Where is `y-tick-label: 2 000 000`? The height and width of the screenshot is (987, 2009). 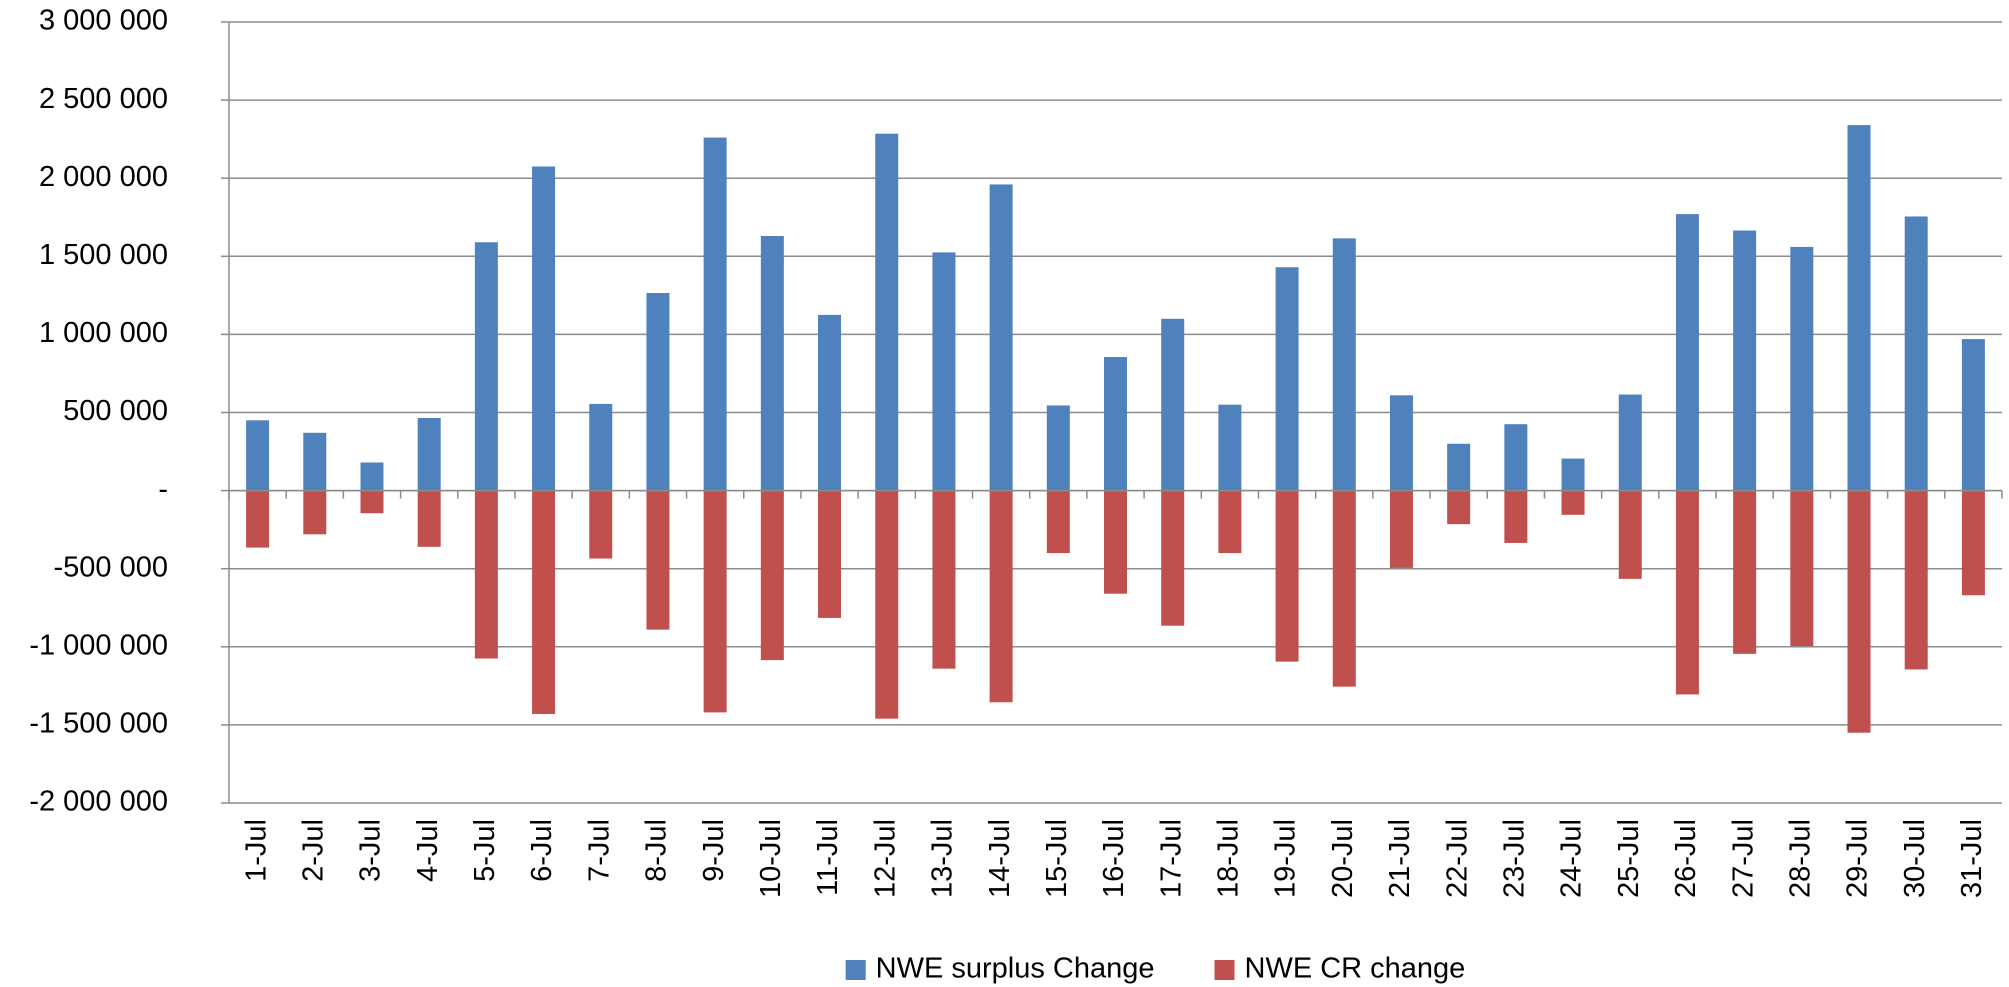
y-tick-label: 2 000 000 is located at coordinates (103, 177).